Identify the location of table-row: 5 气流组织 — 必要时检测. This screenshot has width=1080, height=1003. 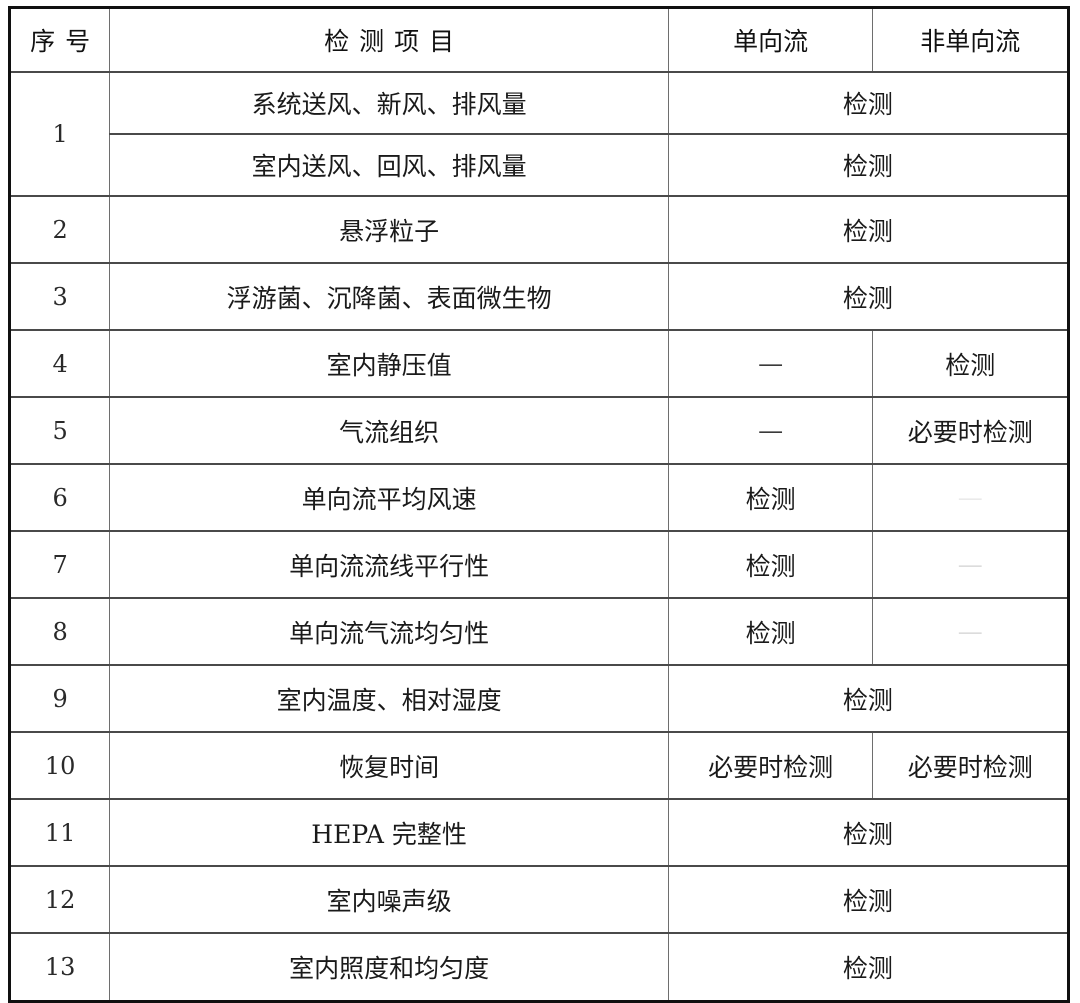
(538, 430).